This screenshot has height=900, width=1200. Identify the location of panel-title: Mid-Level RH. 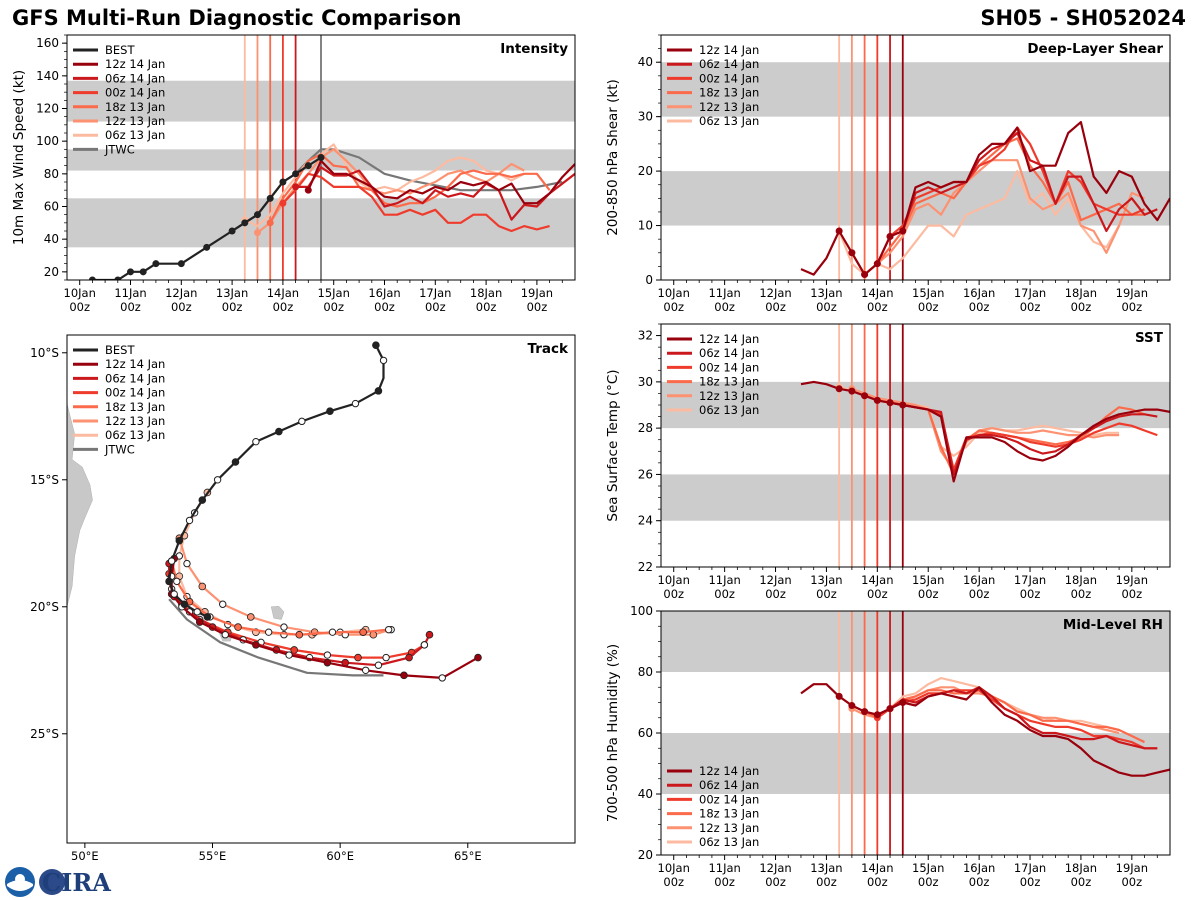
(1113, 625).